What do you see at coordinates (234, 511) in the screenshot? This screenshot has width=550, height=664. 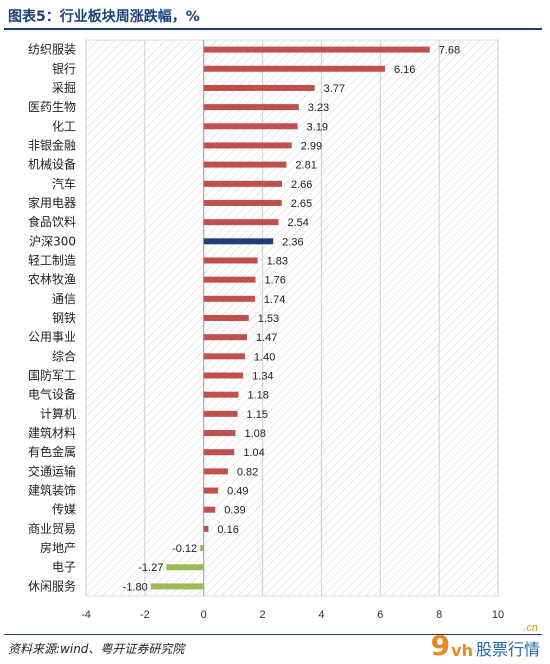 I see `data-label: 0.39` at bounding box center [234, 511].